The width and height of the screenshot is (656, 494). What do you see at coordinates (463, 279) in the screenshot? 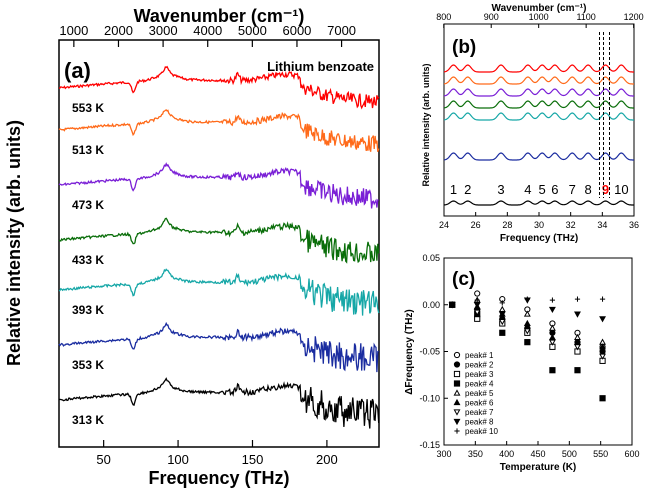
I see `panel-c-label: (c)` at bounding box center [463, 279].